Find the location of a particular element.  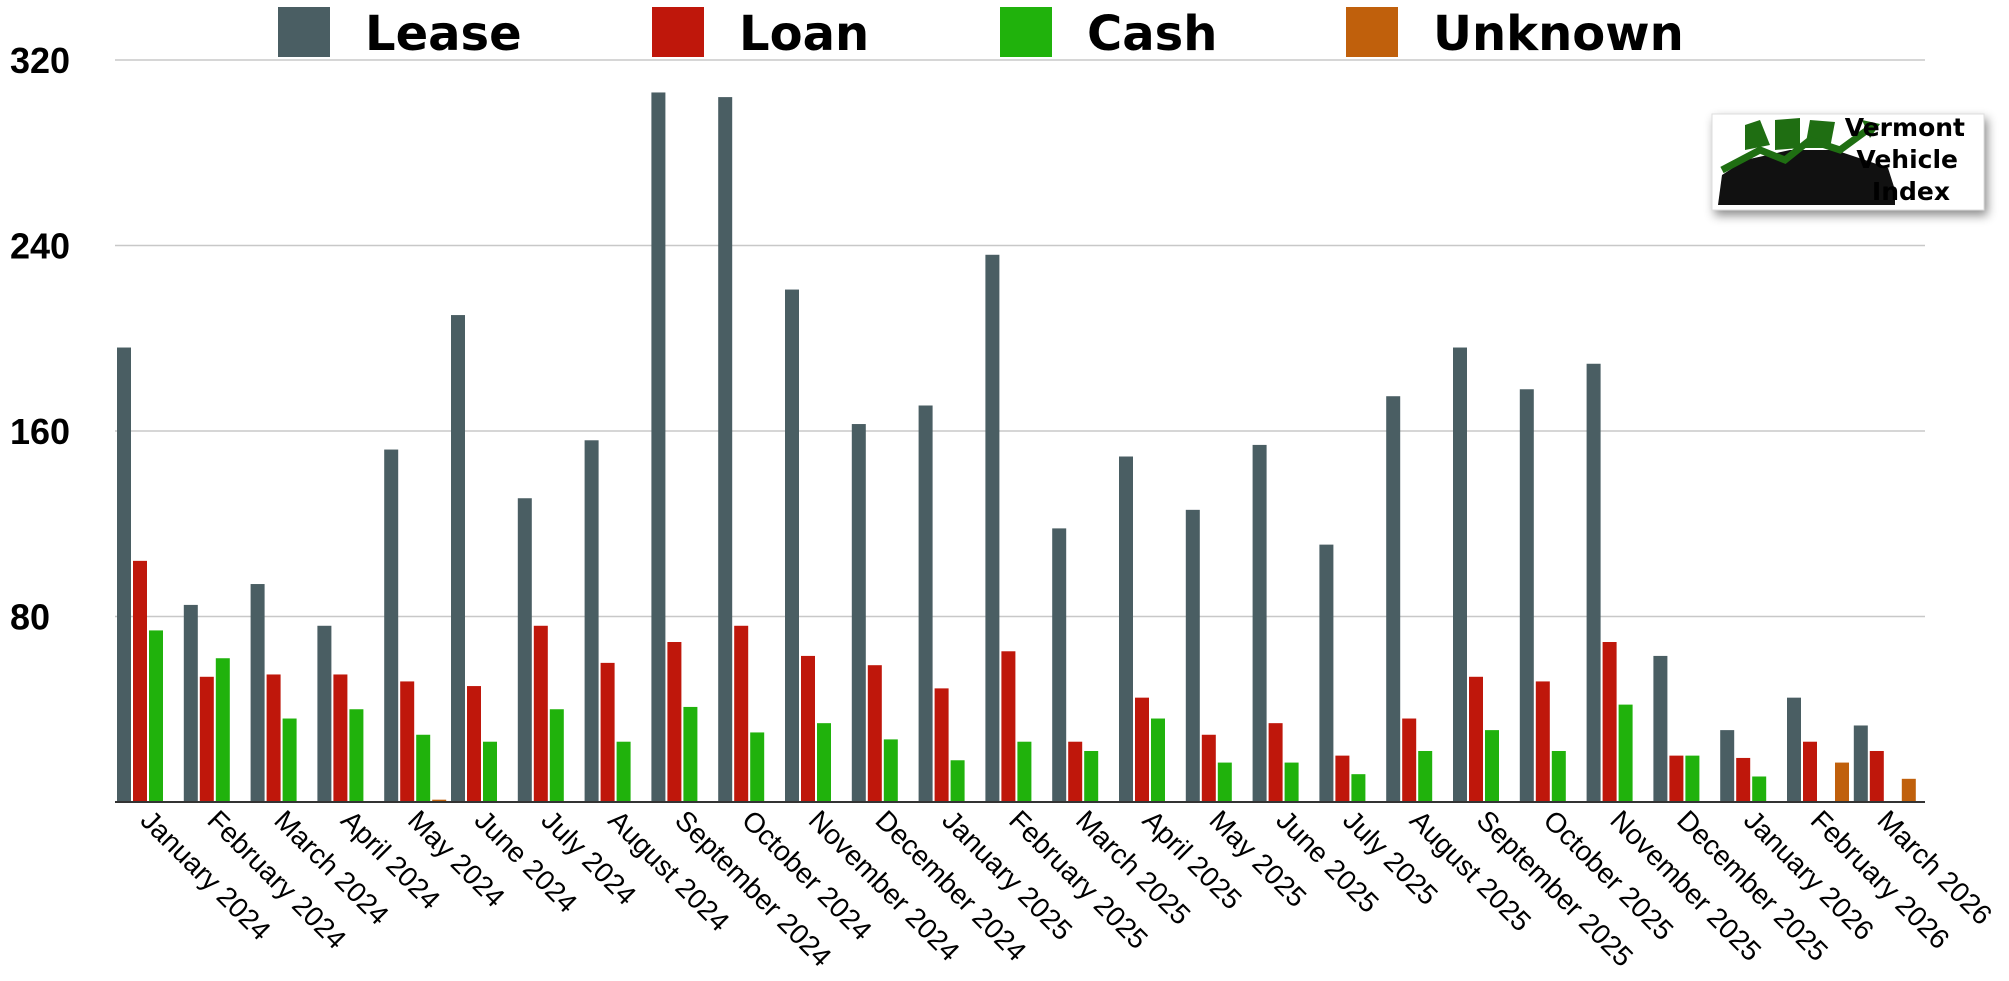

legend-swatch-cash is located at coordinates (1026, 32).